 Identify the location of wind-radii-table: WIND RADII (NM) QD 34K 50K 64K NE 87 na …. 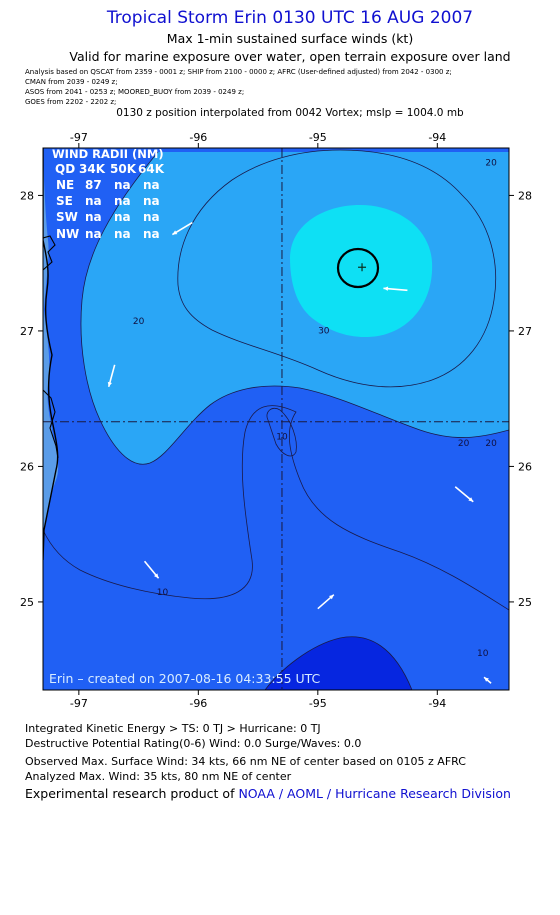
(108, 194).